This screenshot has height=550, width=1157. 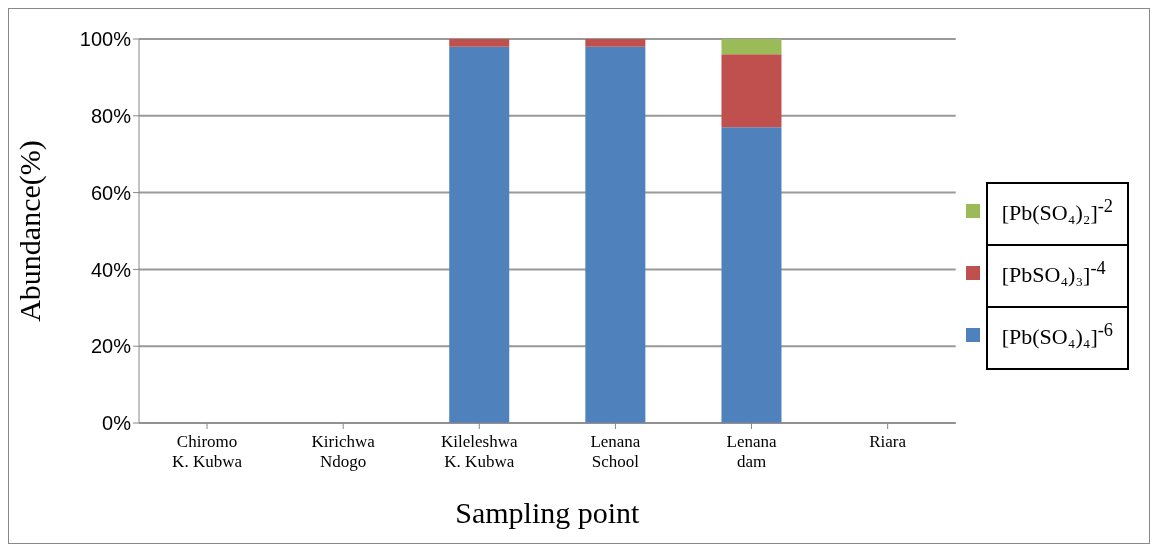 What do you see at coordinates (111, 346) in the screenshot?
I see `y-tick-label: 20%` at bounding box center [111, 346].